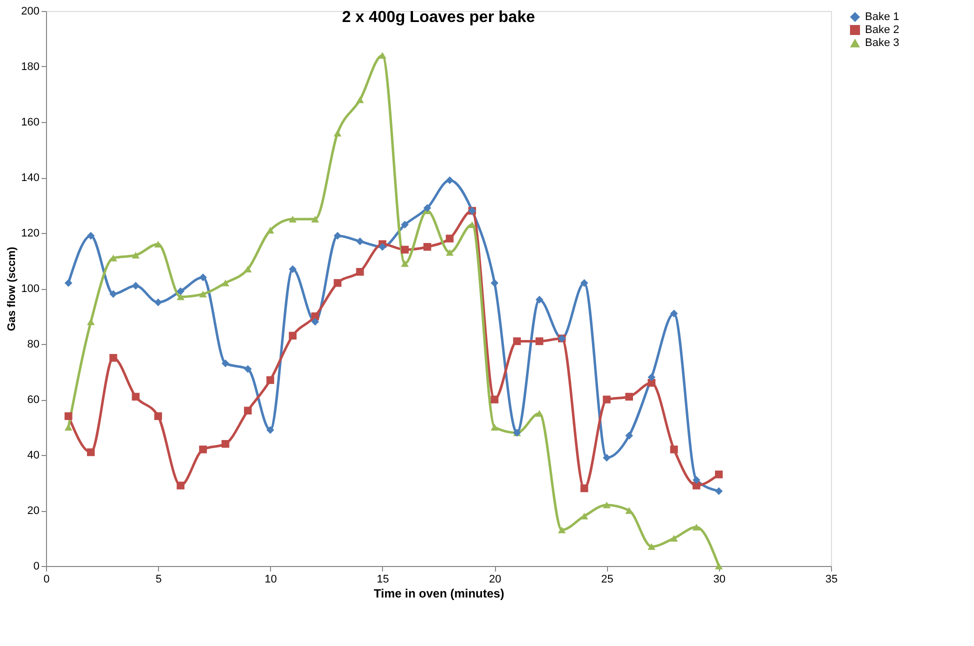  Describe the element at coordinates (33, 344) in the screenshot. I see `y-tick-label: 80` at that location.